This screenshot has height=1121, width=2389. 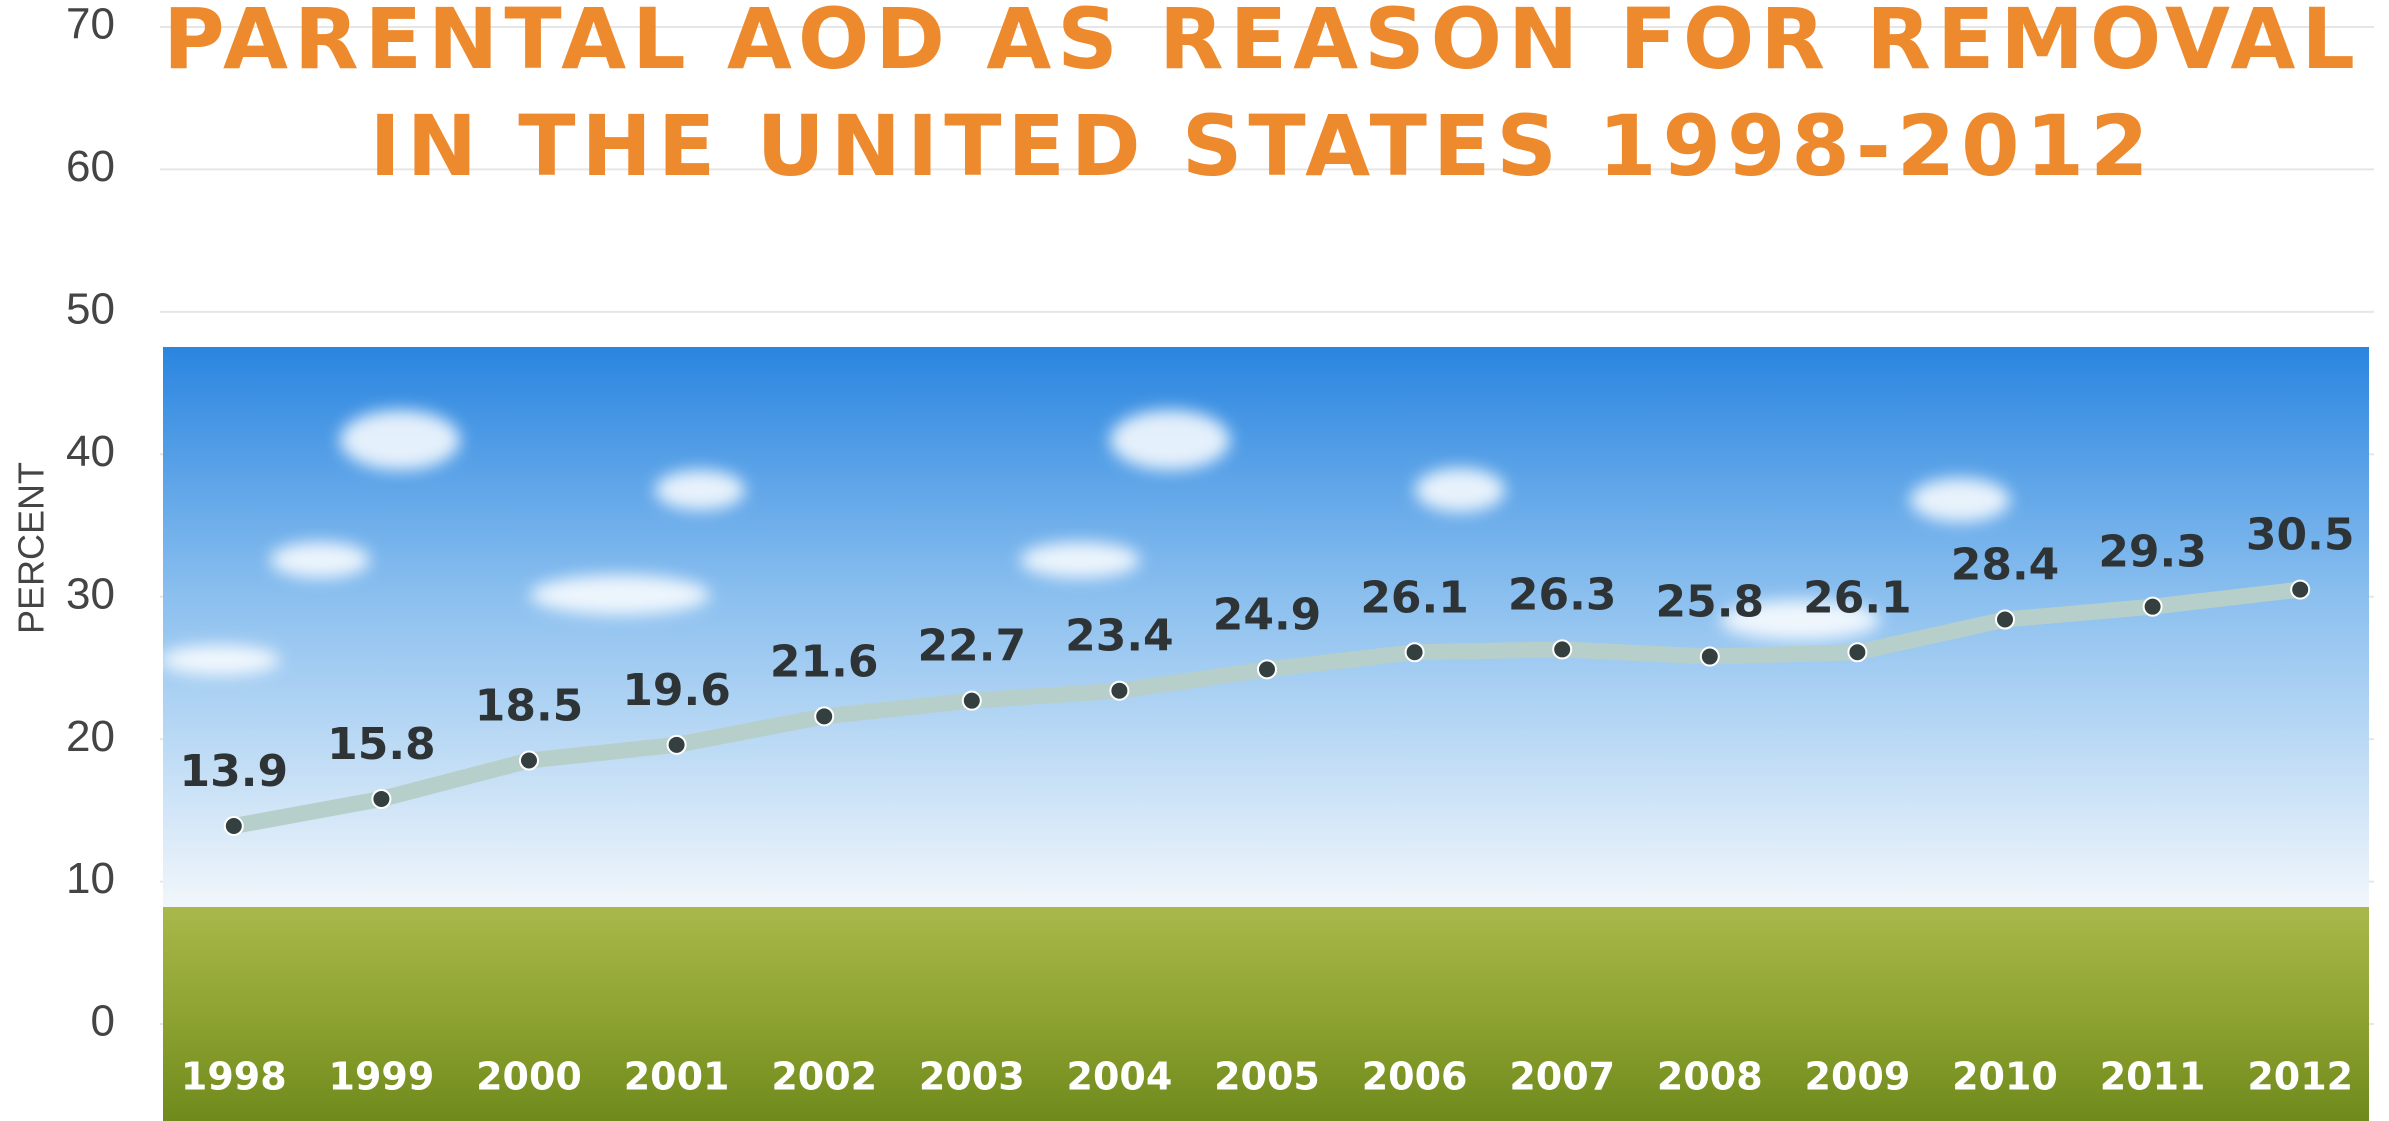 What do you see at coordinates (2005, 1077) in the screenshot?
I see `x-tick-label: 2010` at bounding box center [2005, 1077].